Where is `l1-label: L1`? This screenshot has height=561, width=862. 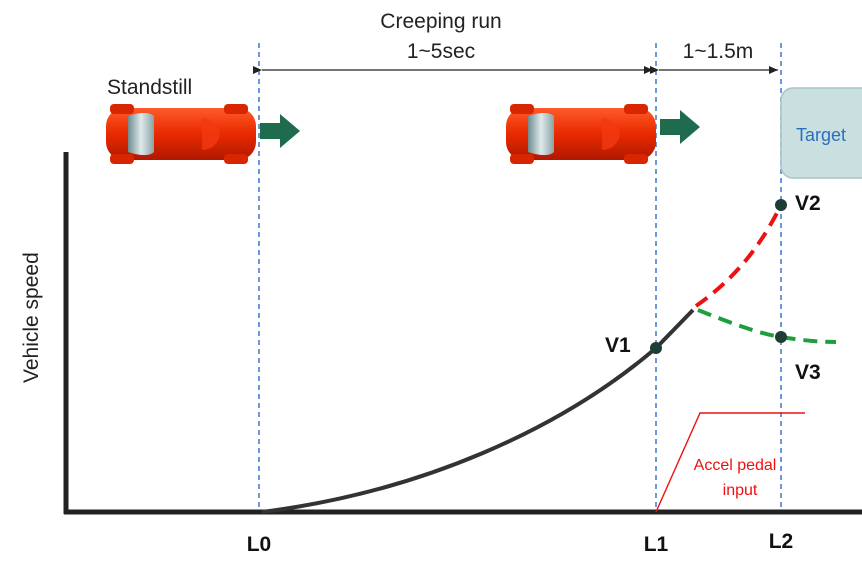
l1-label: L1 is located at coordinates (656, 544).